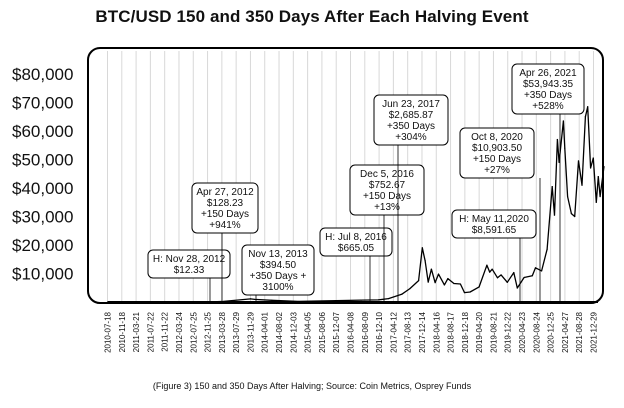 This screenshot has height=408, width=624. Describe the element at coordinates (387, 185) in the screenshot. I see `annotation-text: $752.67` at that location.